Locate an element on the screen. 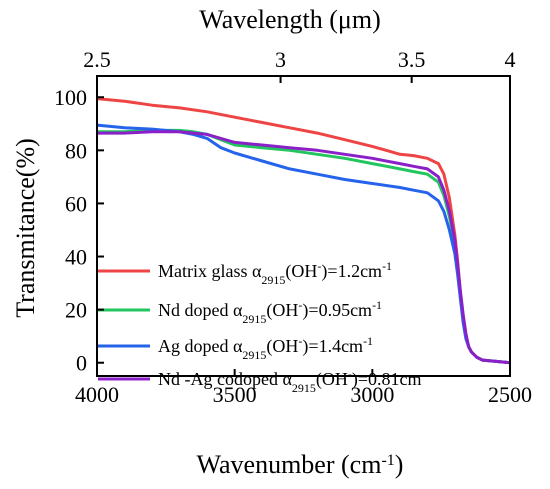 The height and width of the screenshot is (489, 550). legend-text-part: Ag doped α is located at coordinates (200, 346).